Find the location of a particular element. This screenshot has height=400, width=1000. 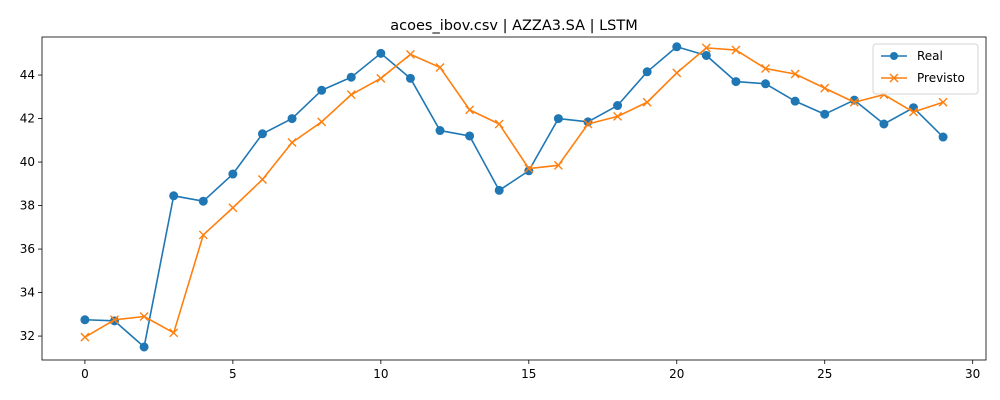

y-tick-label: 32 is located at coordinates (27, 336).